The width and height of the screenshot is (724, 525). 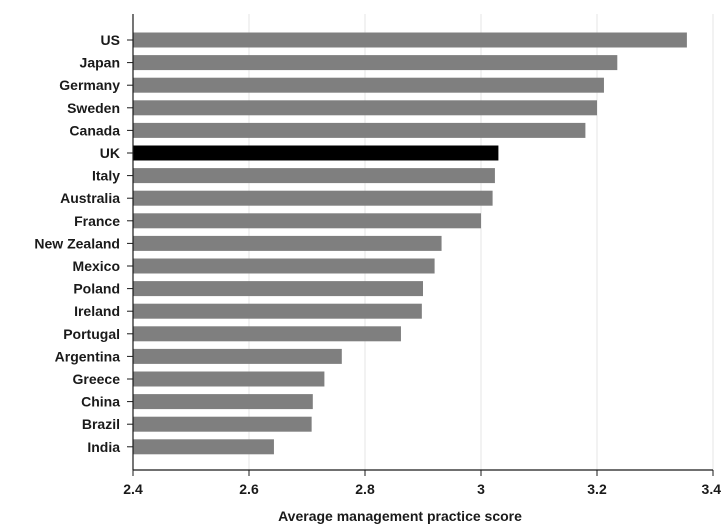 I want to click on category-label: Poland, so click(x=96, y=289).